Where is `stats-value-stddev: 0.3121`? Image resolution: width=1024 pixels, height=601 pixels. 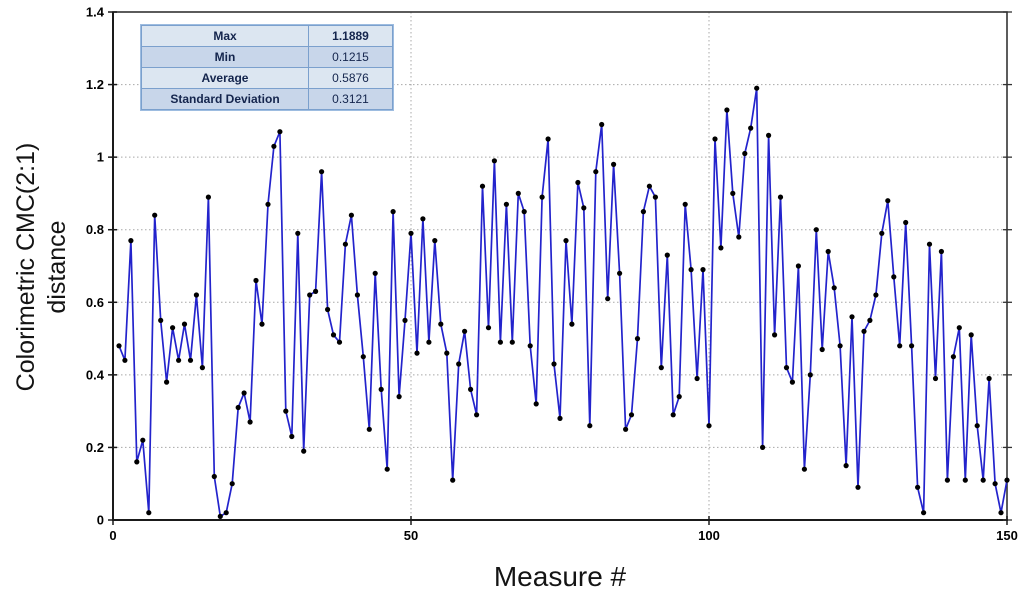
stats-value-stddev: 0.3121 is located at coordinates (350, 99).